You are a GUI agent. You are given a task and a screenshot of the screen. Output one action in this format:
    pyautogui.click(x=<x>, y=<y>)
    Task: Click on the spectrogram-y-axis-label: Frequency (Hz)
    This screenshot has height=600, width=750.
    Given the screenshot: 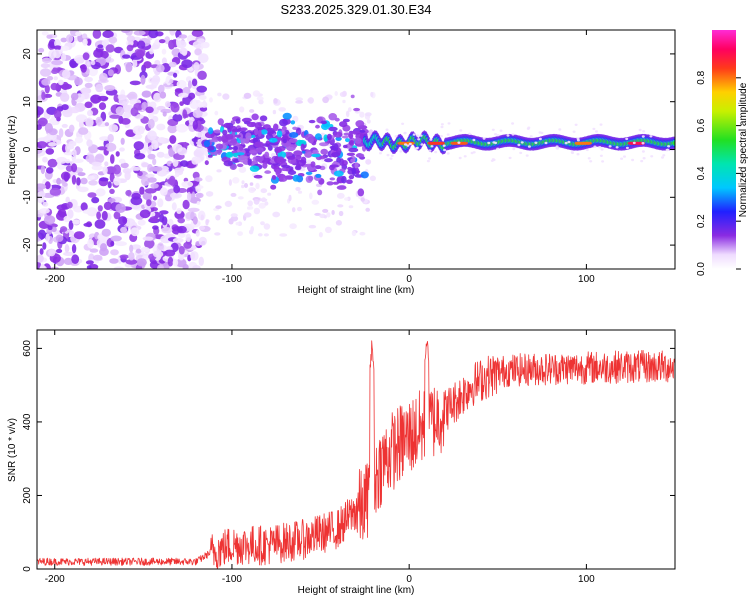 What is the action you would take?
    pyautogui.click(x=12, y=150)
    